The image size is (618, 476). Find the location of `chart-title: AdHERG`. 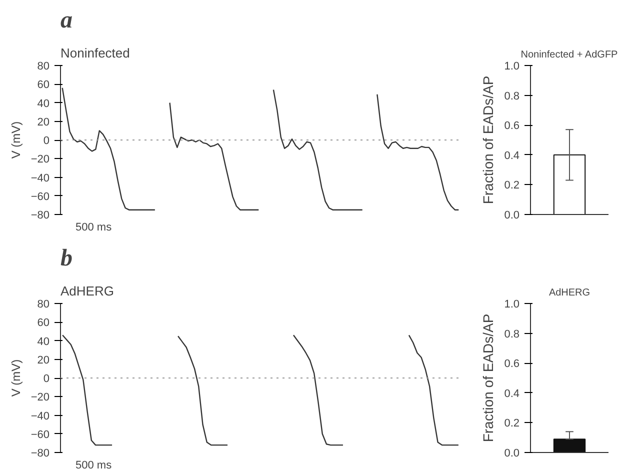

chart-title: AdHERG is located at coordinates (569, 293).